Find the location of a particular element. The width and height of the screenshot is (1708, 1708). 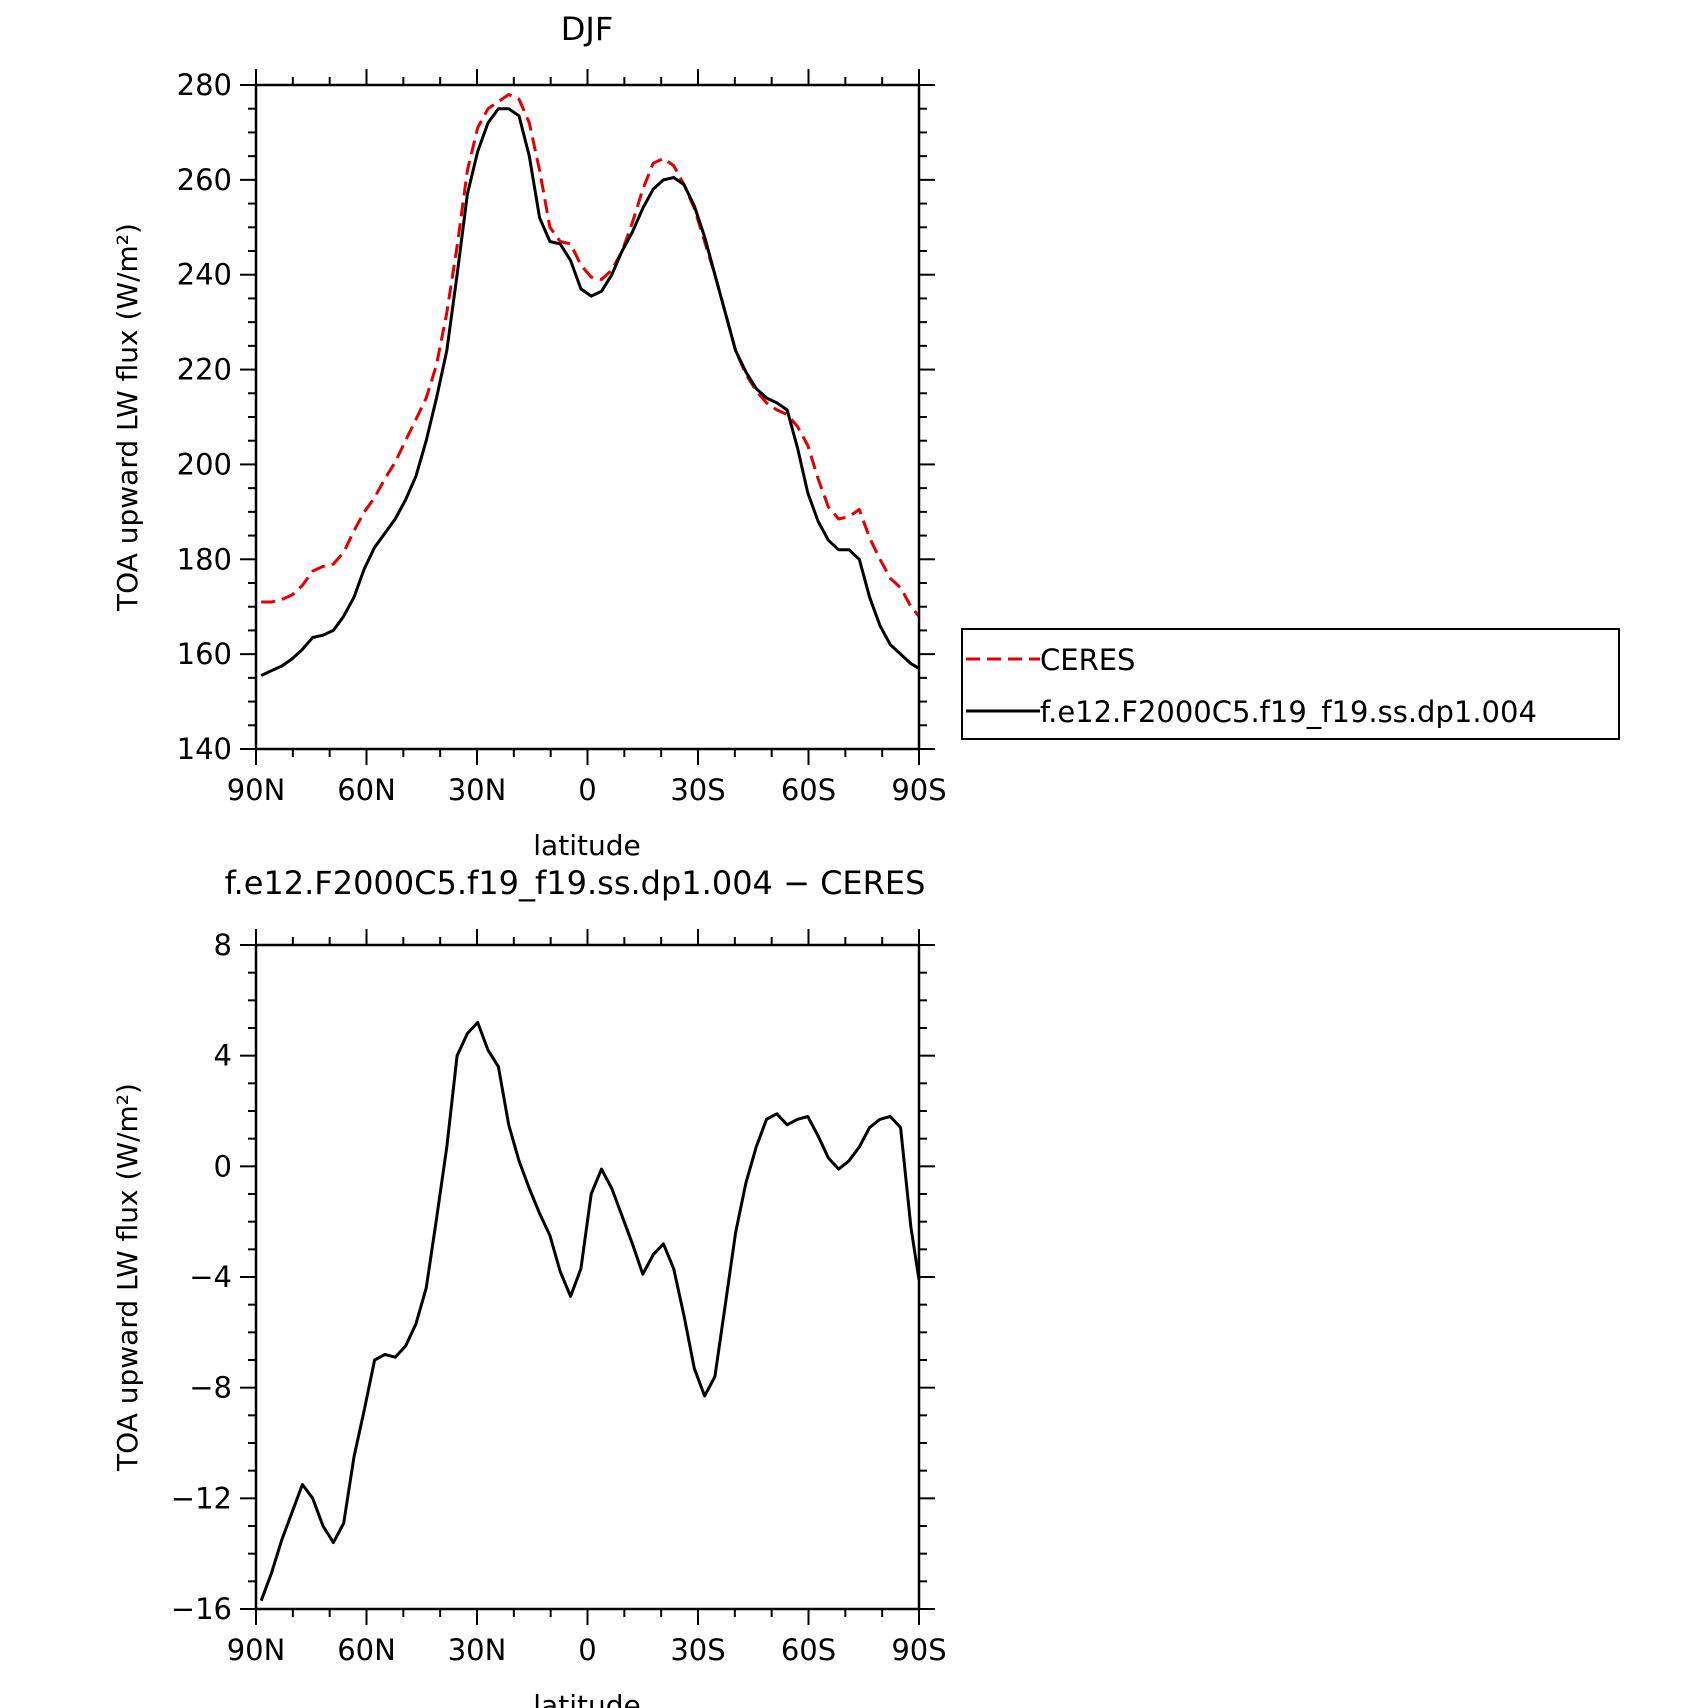

legend-box is located at coordinates (1290, 684).